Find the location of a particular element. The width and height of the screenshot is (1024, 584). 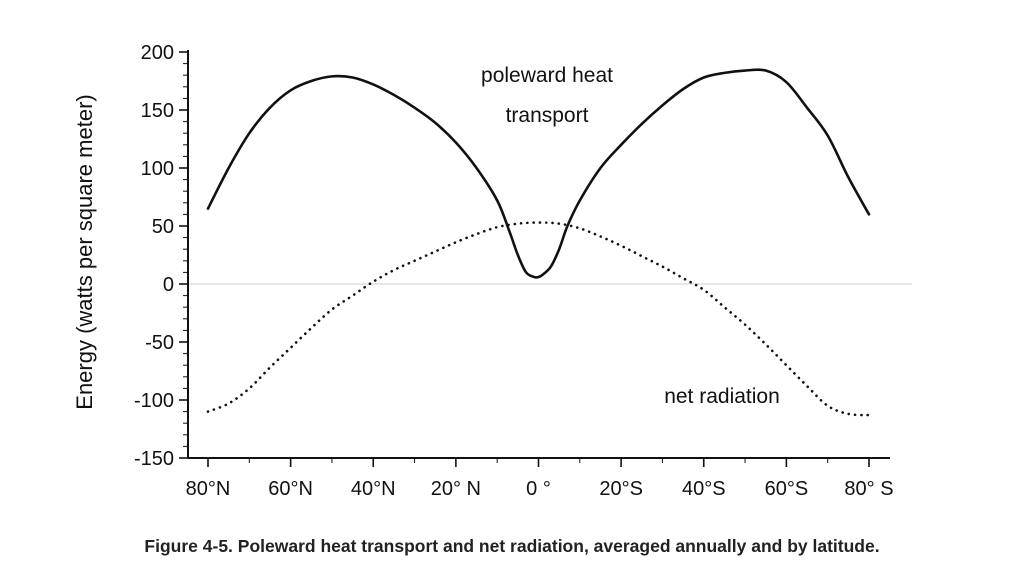

x-tick-label: 80°N is located at coordinates (208, 489).